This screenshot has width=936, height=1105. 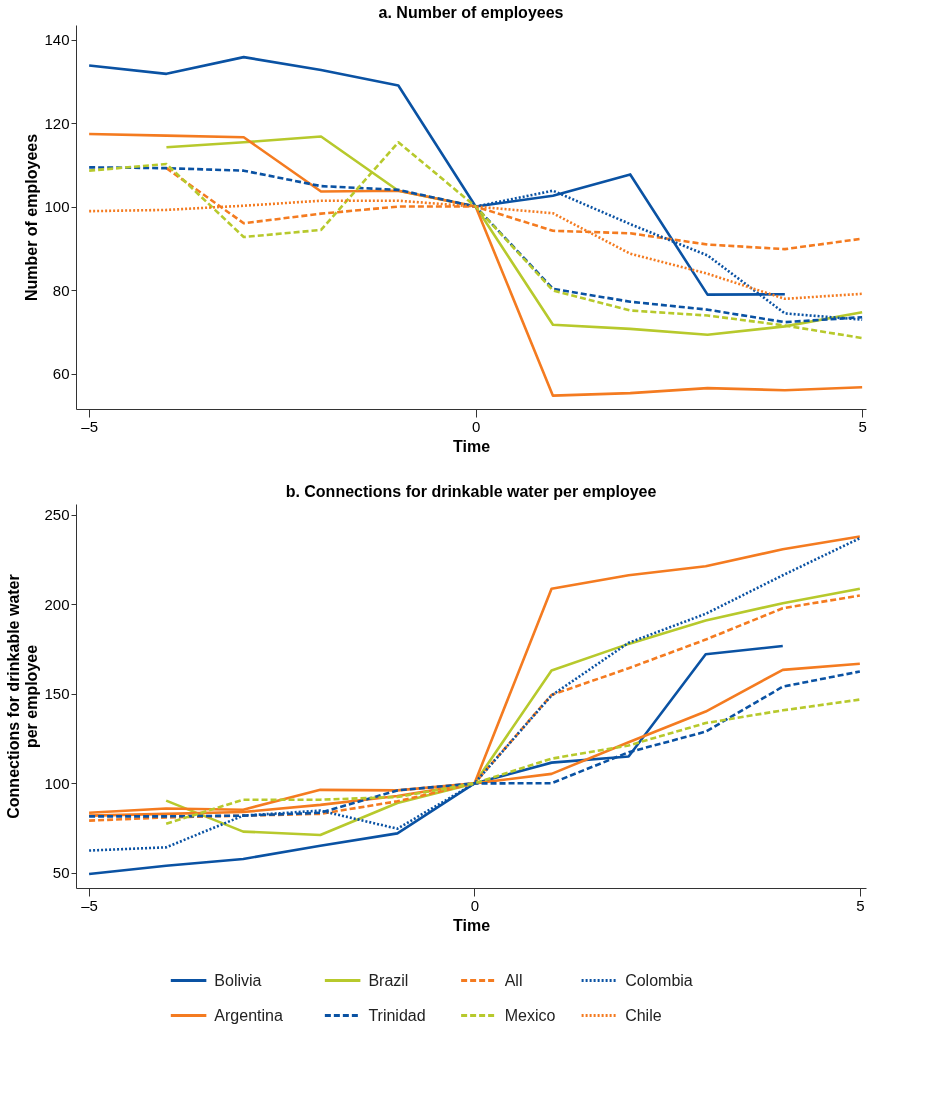 I want to click on y-tick-label: 50, so click(x=61, y=873).